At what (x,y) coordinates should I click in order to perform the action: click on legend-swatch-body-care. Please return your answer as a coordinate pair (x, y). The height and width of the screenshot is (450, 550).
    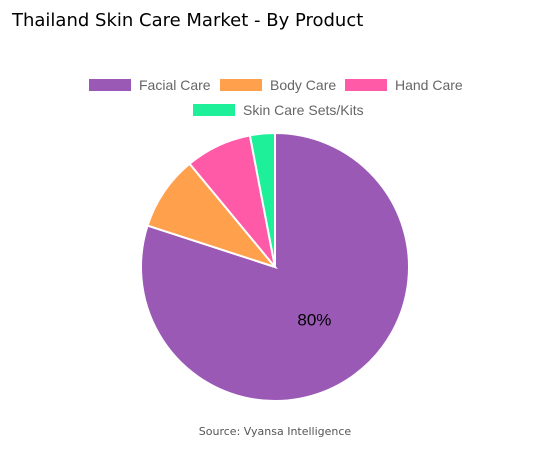
    Looking at the image, I should click on (241, 85).